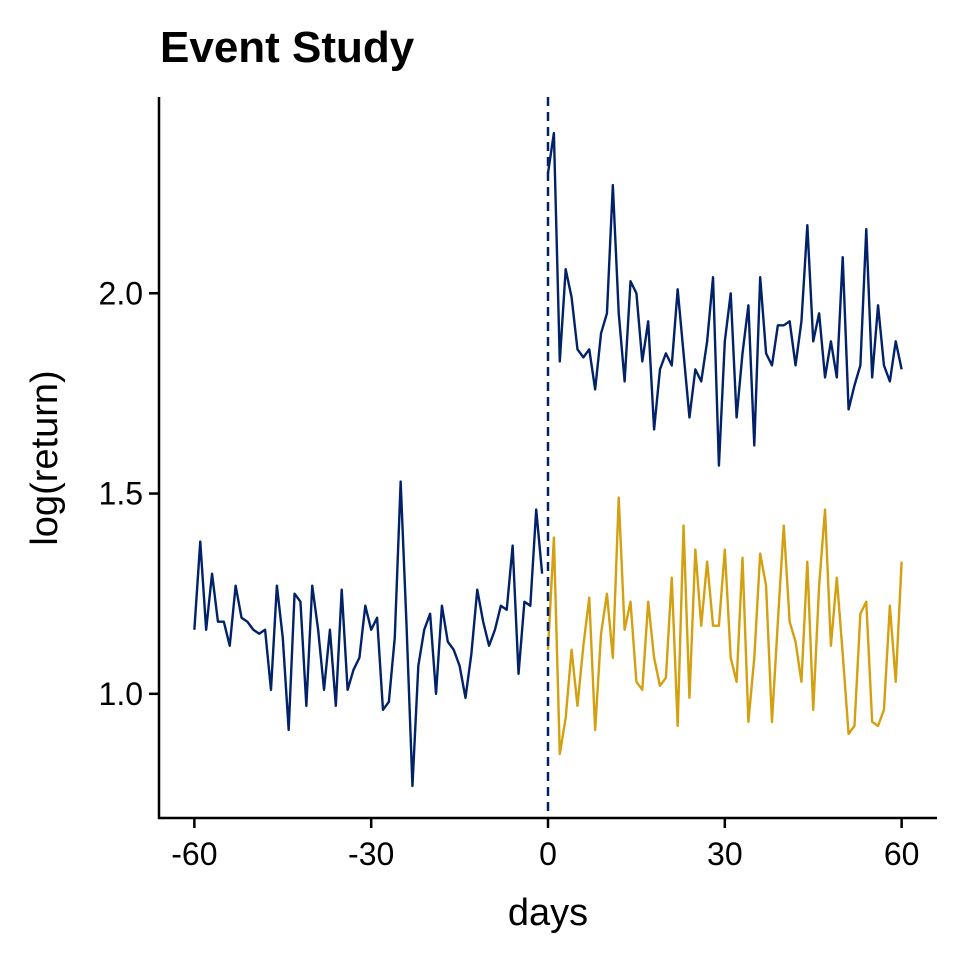 The image size is (960, 960). I want to click on x-tick-label: 0, so click(548, 854).